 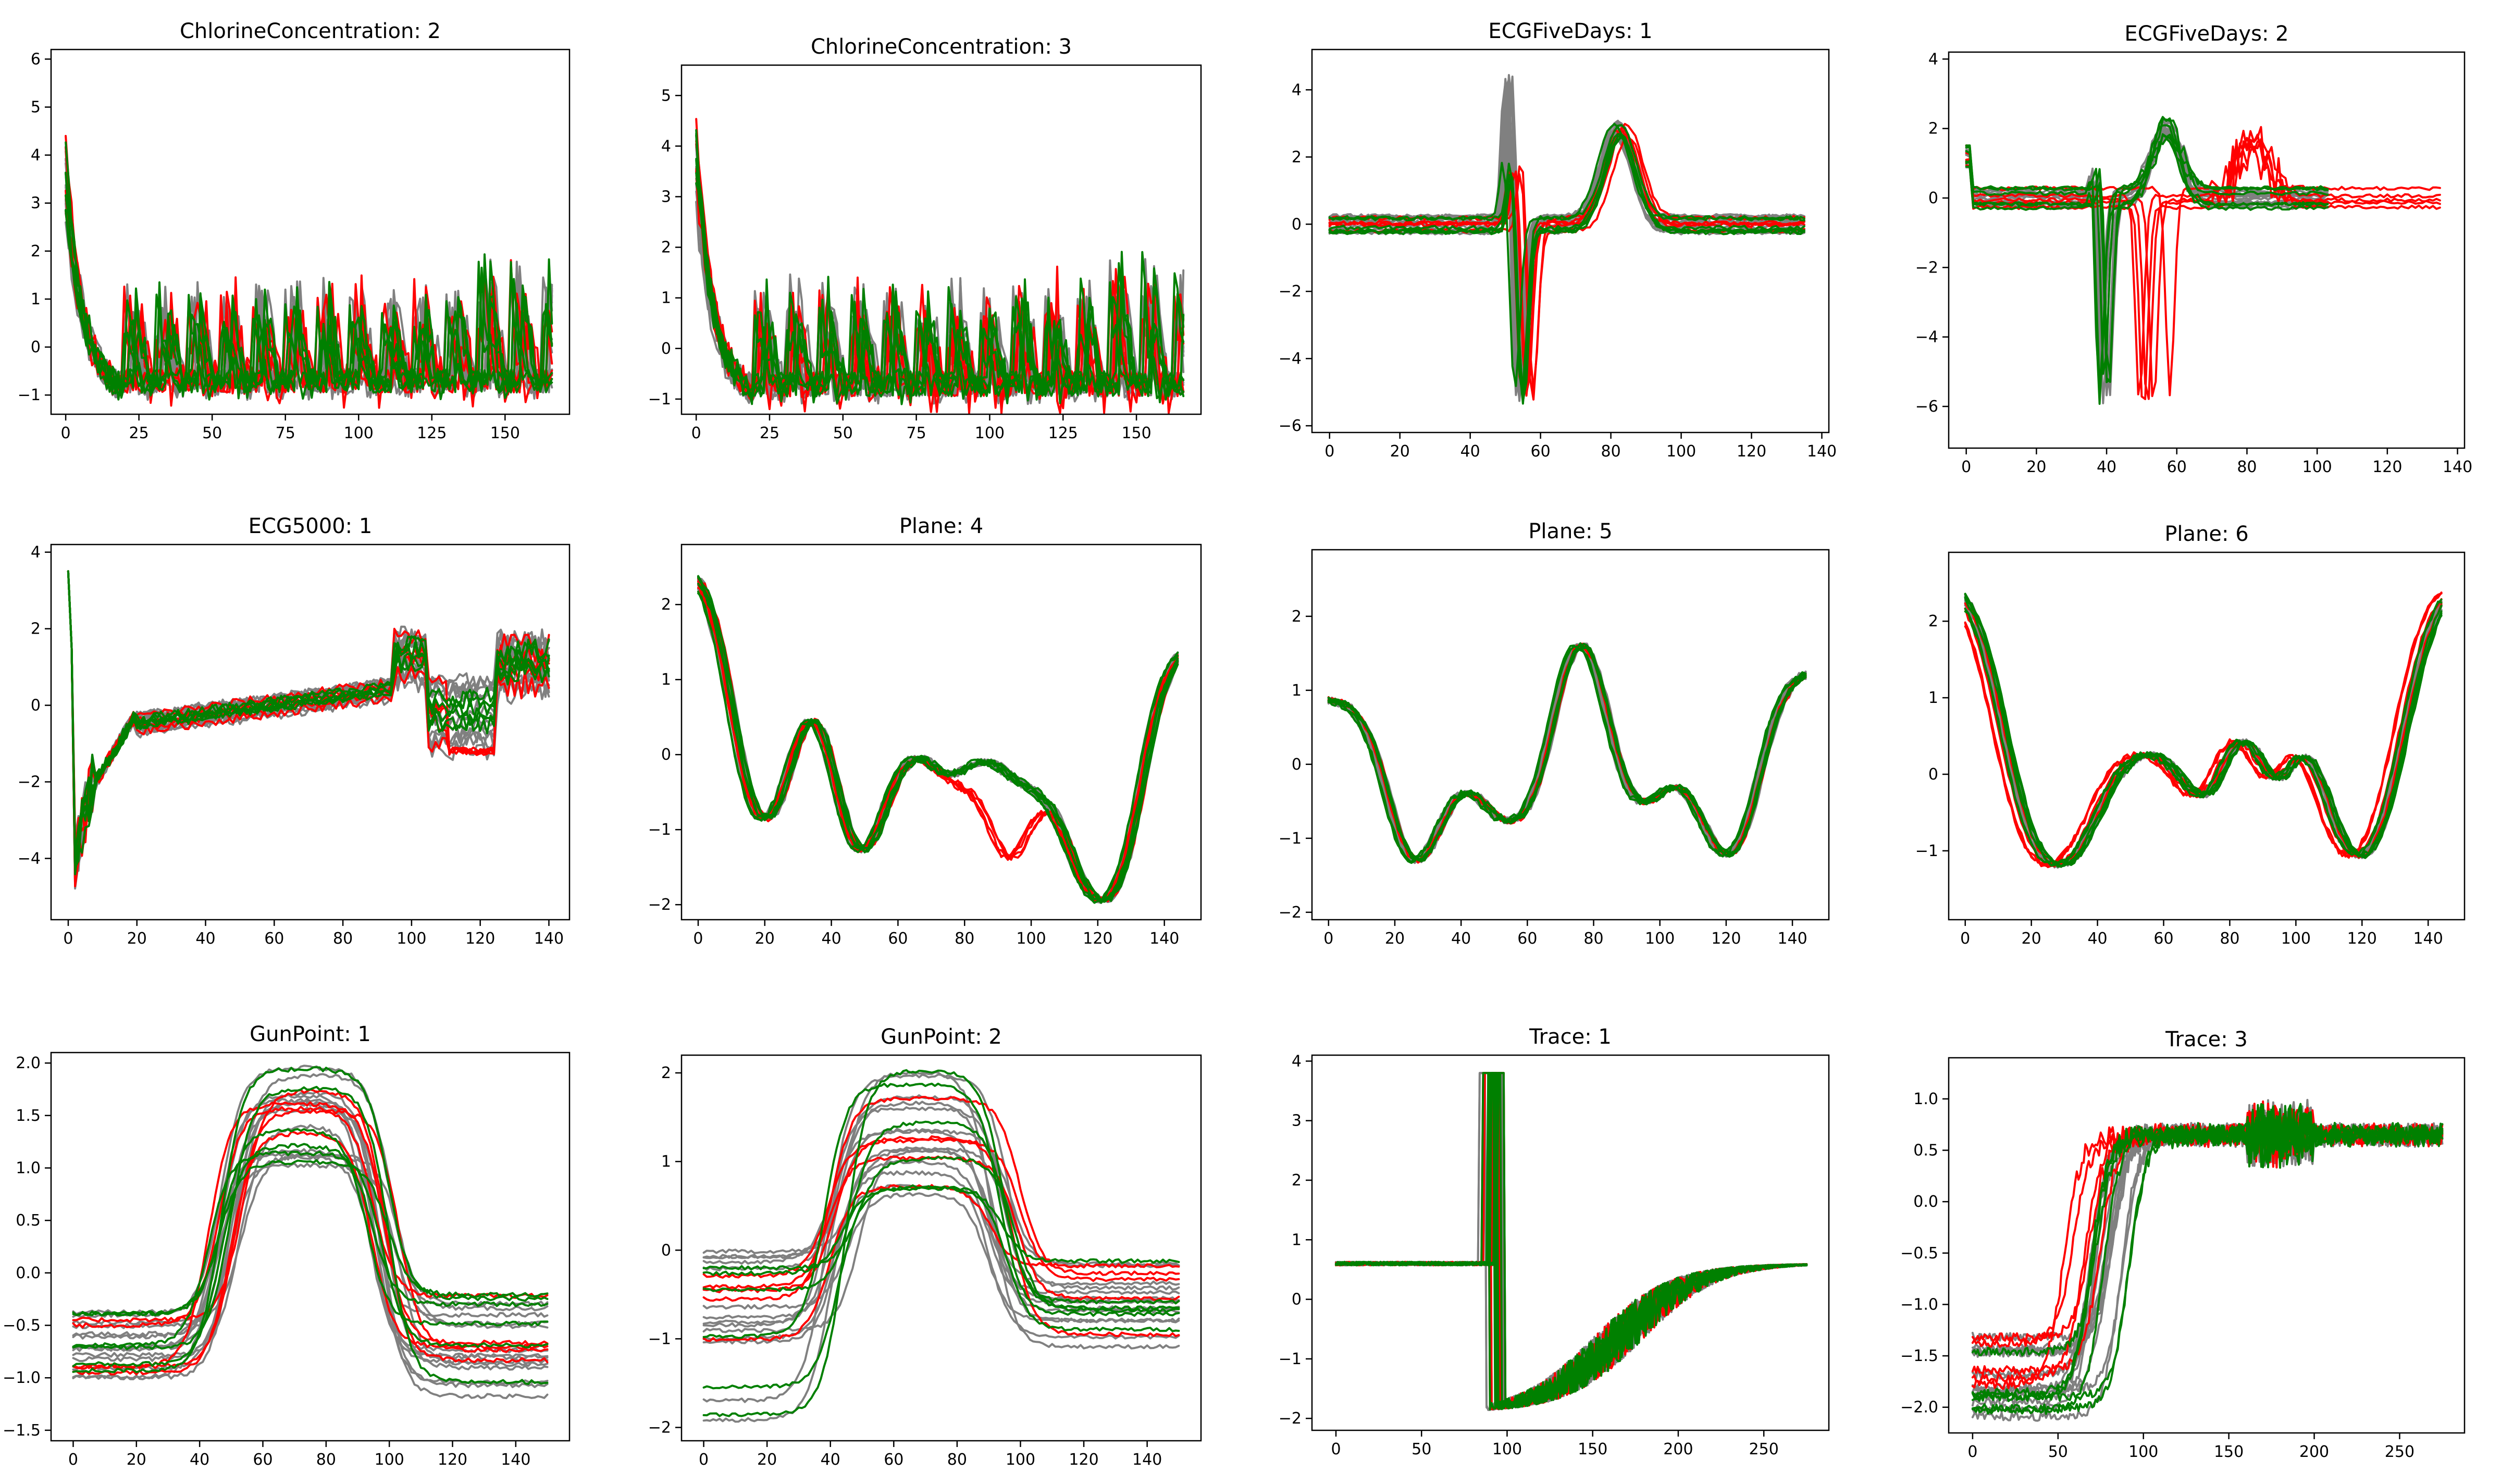 I want to click on x-tick-label: 80, so click(x=2247, y=467).